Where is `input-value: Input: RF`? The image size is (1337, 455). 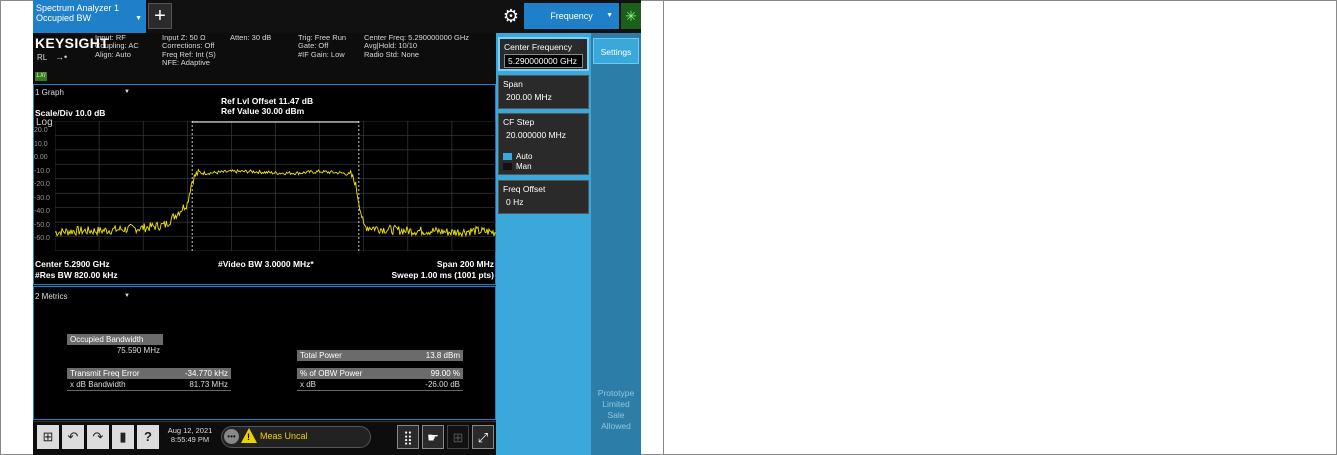 input-value: Input: RF is located at coordinates (110, 37).